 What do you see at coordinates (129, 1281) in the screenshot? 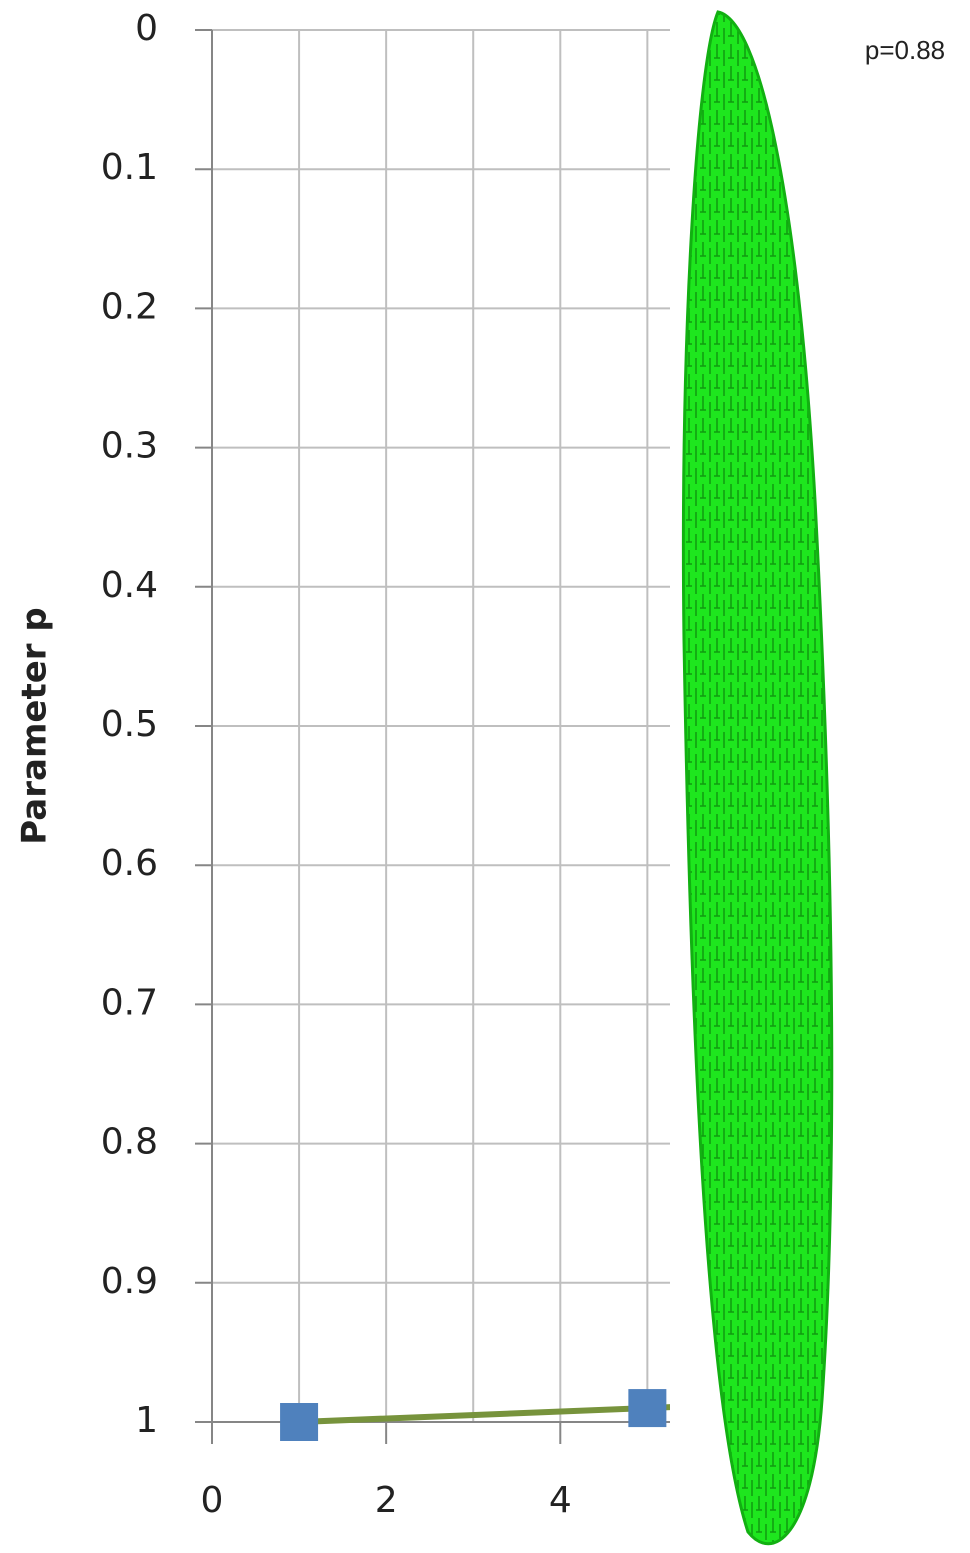
I see `y-tick-label: 0.9` at bounding box center [129, 1281].